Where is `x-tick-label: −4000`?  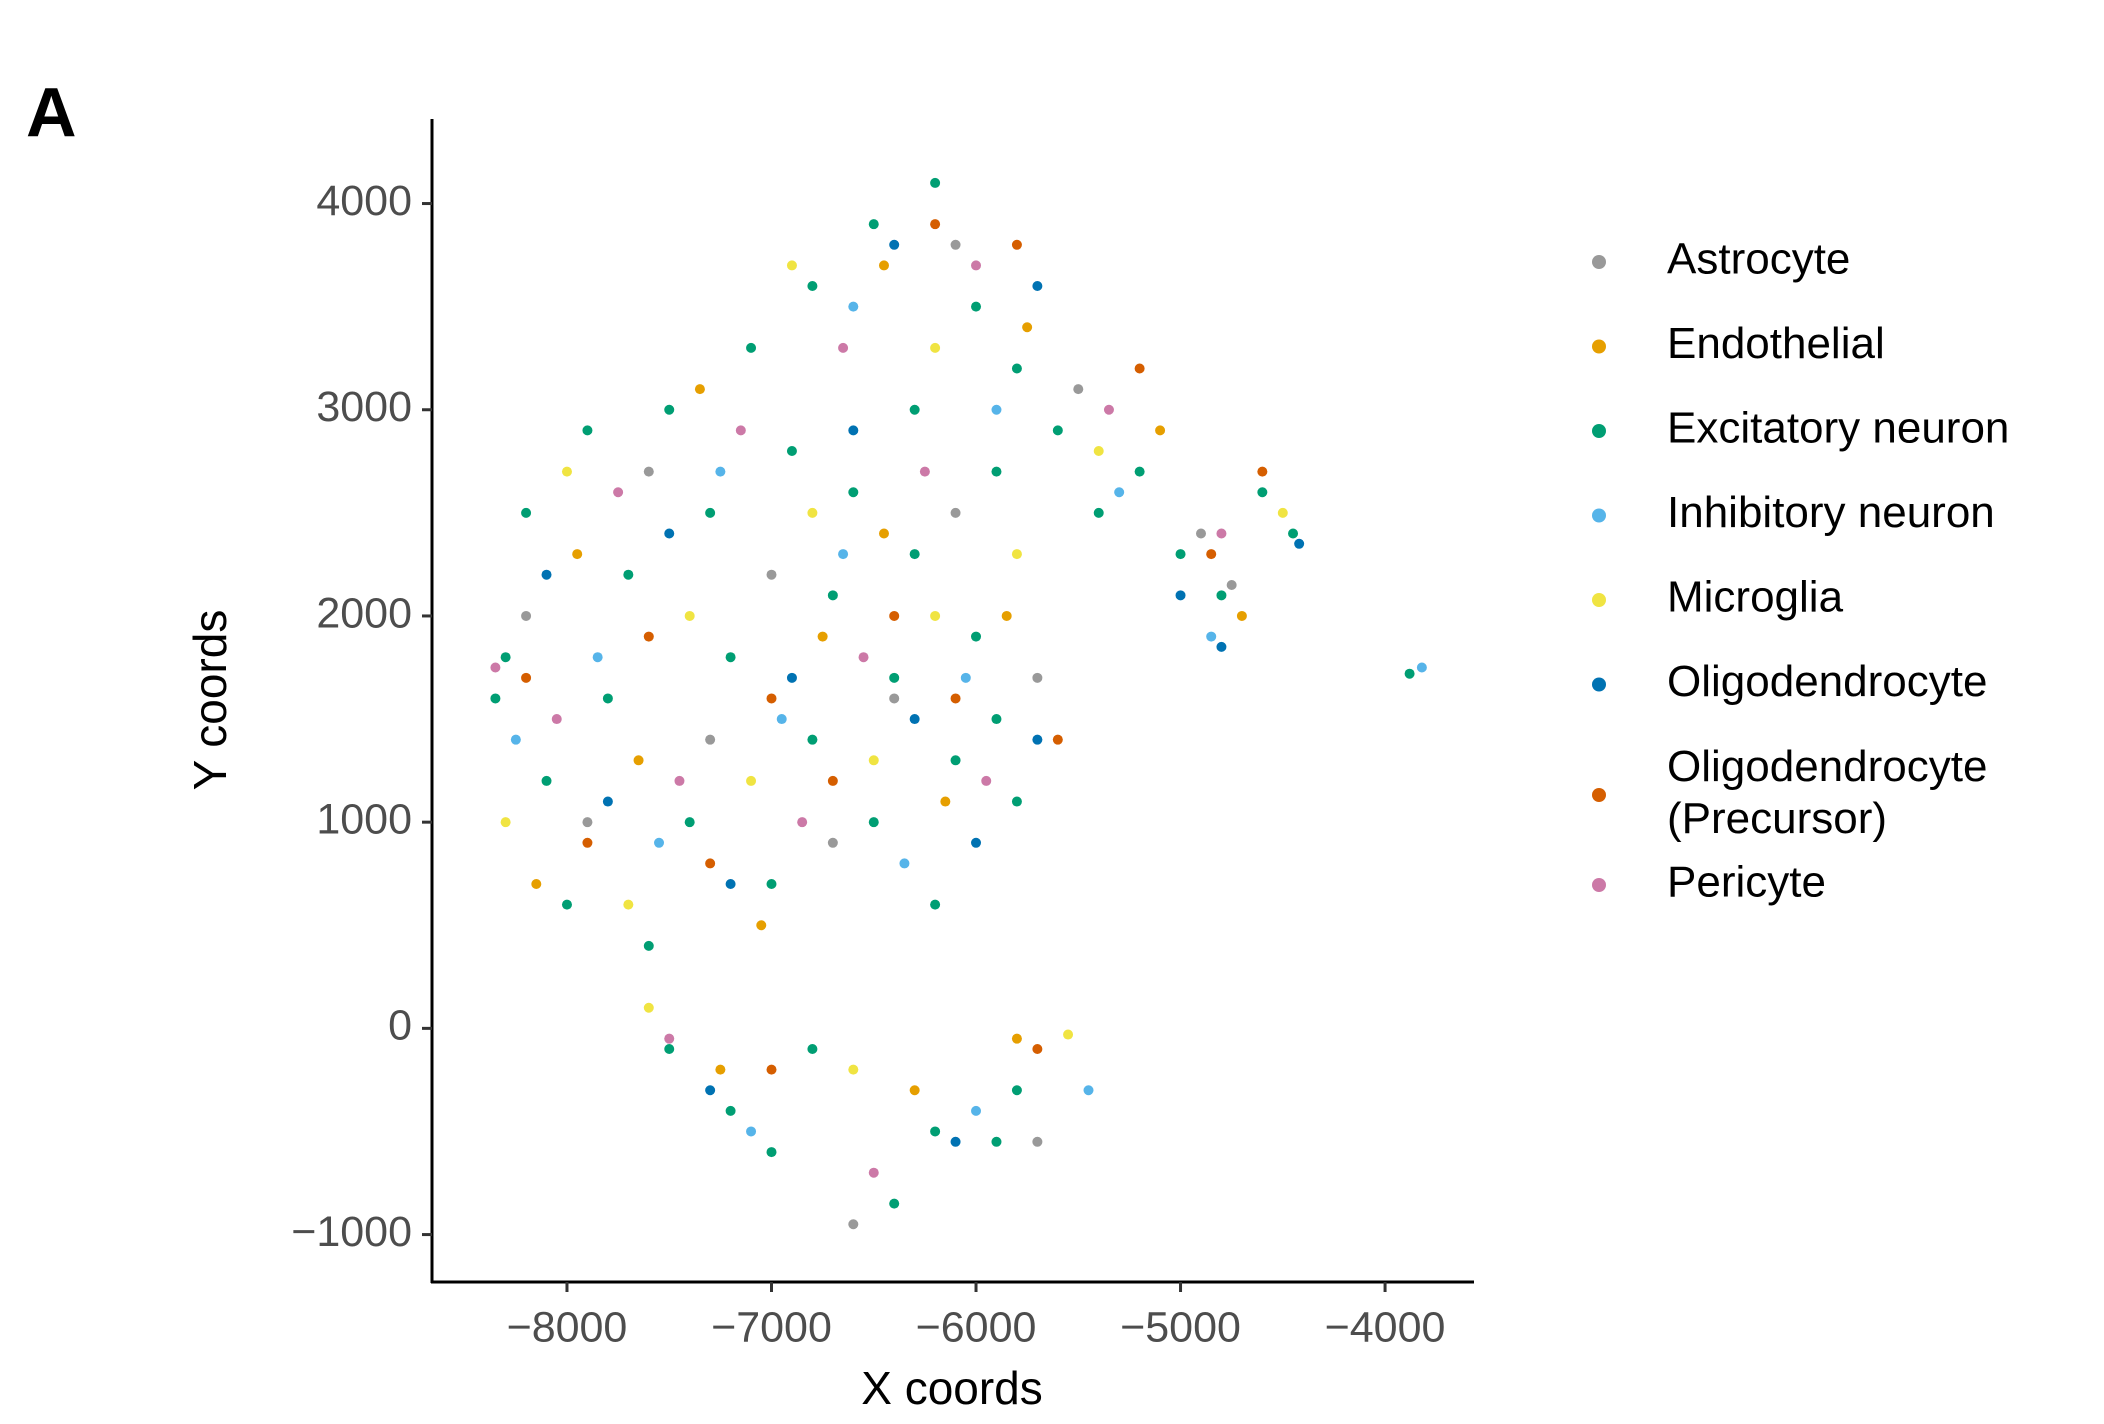
x-tick-label: −4000 is located at coordinates (1385, 1327).